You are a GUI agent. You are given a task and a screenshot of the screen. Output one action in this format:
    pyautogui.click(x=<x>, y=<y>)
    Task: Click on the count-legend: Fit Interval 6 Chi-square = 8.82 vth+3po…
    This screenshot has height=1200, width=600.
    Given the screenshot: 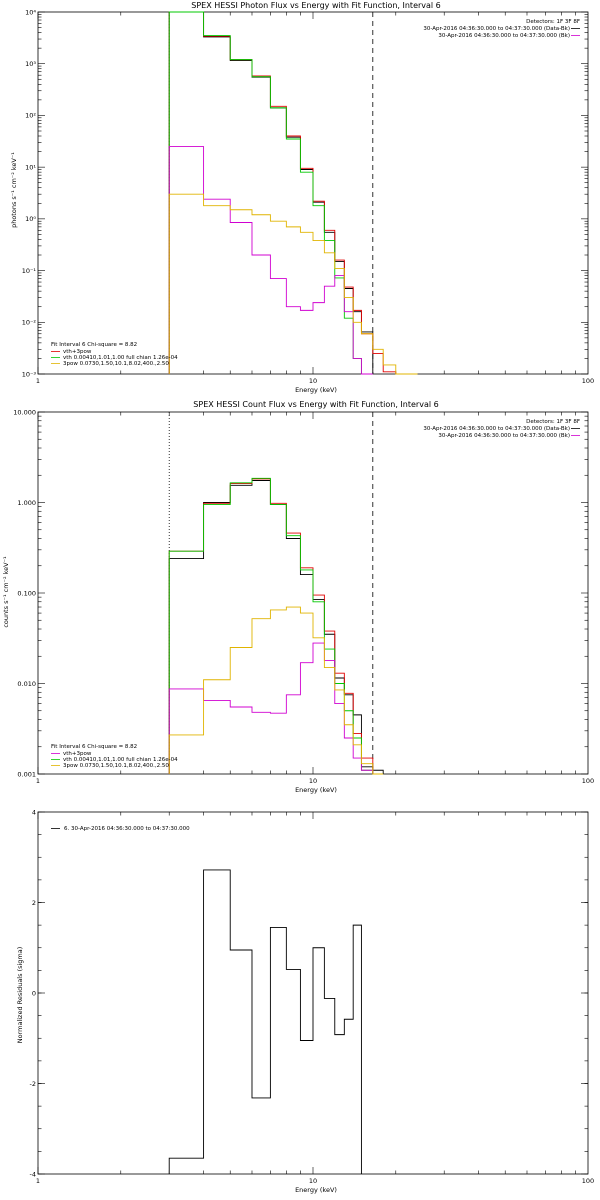 What is the action you would take?
    pyautogui.click(x=114, y=756)
    